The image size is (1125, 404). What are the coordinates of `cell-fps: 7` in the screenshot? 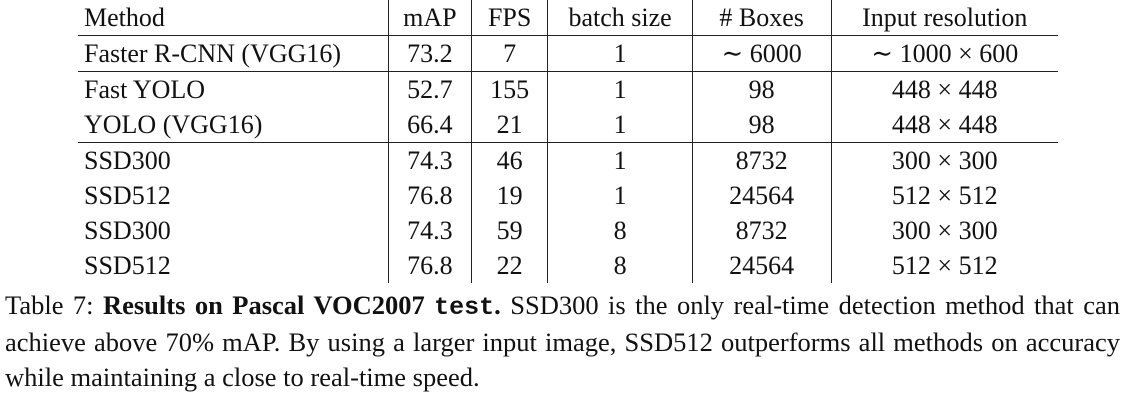 It's located at (510, 53).